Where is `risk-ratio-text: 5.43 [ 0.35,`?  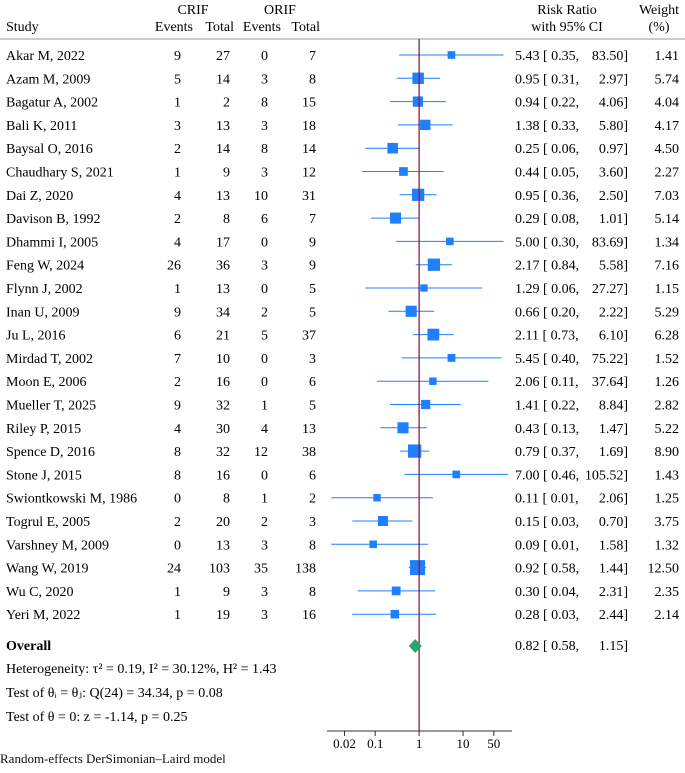 risk-ratio-text: 5.43 [ 0.35, is located at coordinates (547, 56).